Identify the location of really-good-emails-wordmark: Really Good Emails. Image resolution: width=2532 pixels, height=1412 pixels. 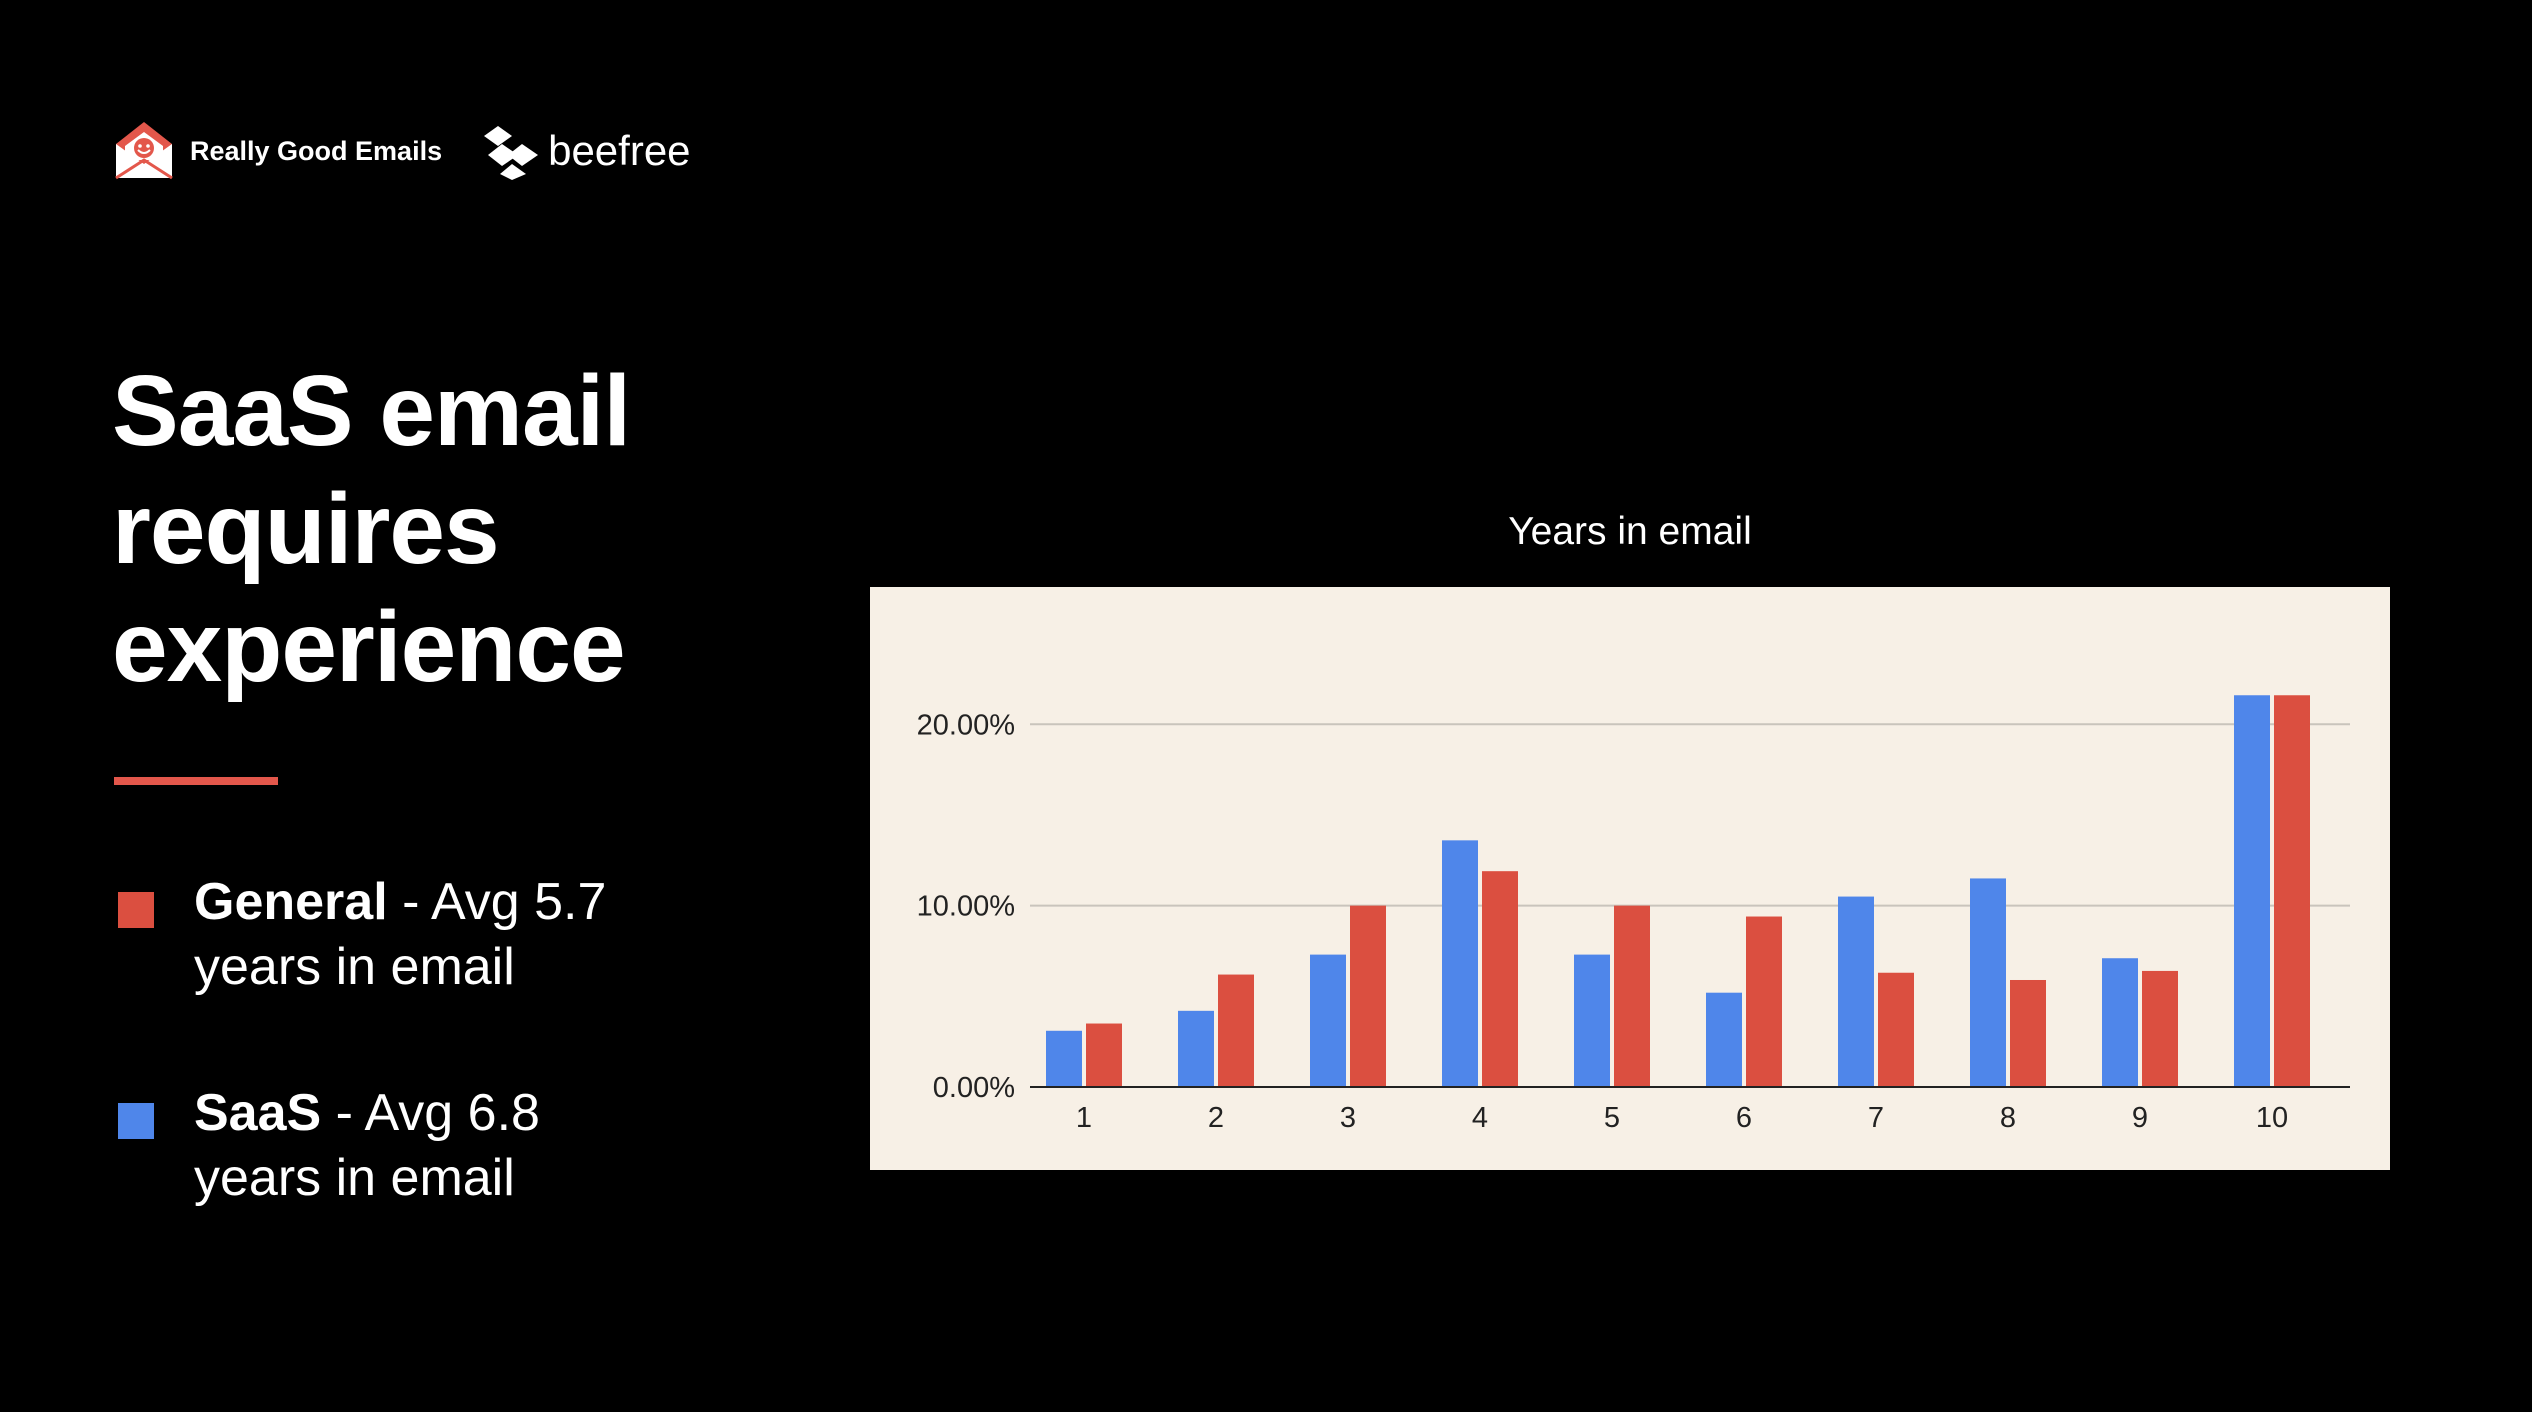
(316, 150).